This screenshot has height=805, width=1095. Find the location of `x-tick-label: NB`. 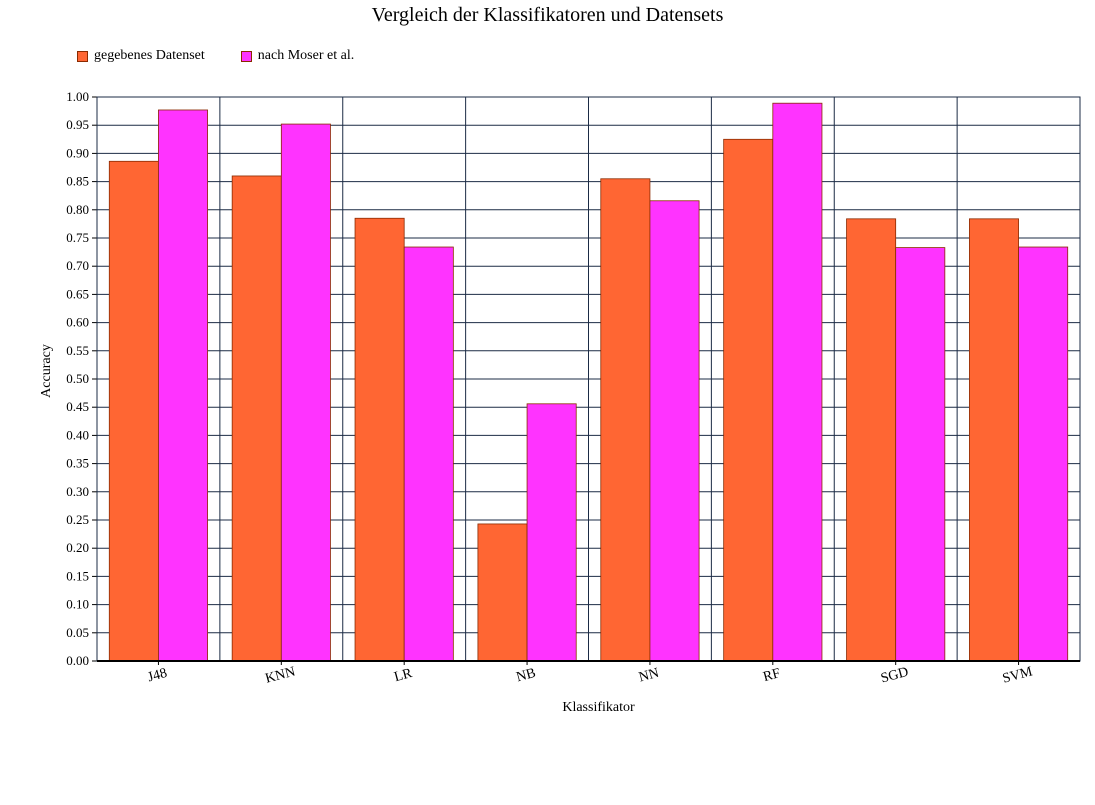

x-tick-label: NB is located at coordinates (526, 676).